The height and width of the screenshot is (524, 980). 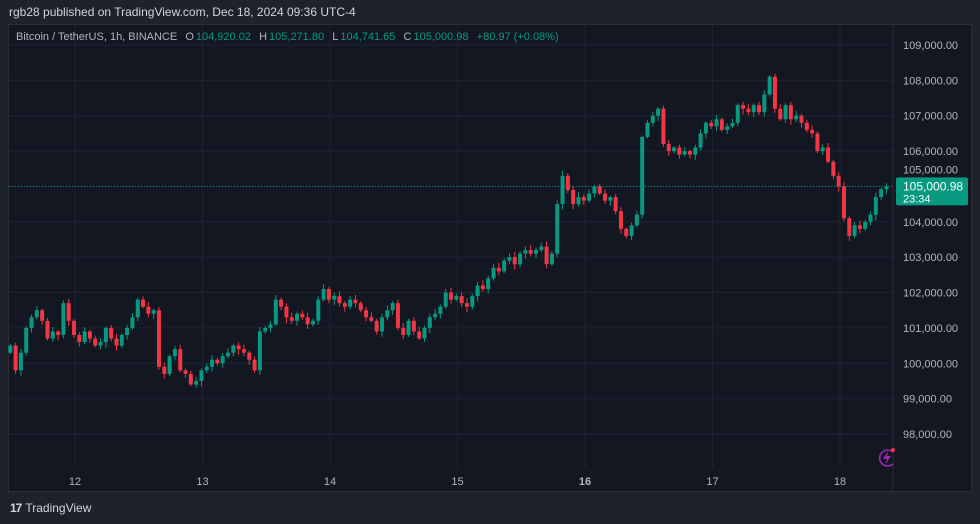 I want to click on y-tick-label: 102,000.00, so click(x=930, y=294).